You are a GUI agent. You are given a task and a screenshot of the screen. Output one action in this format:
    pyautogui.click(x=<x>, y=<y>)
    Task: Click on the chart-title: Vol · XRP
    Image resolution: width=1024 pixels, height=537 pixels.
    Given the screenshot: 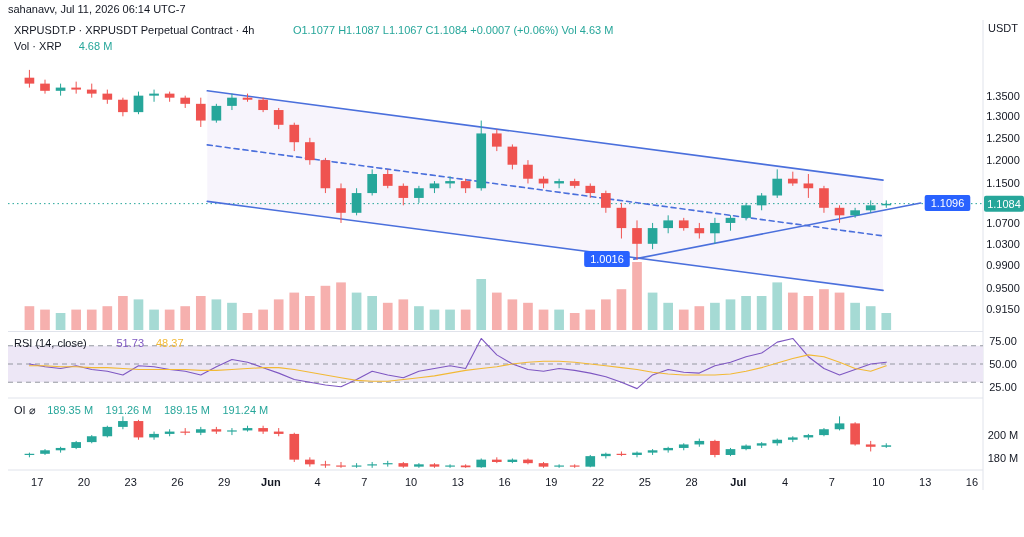 What is the action you would take?
    pyautogui.click(x=38, y=46)
    